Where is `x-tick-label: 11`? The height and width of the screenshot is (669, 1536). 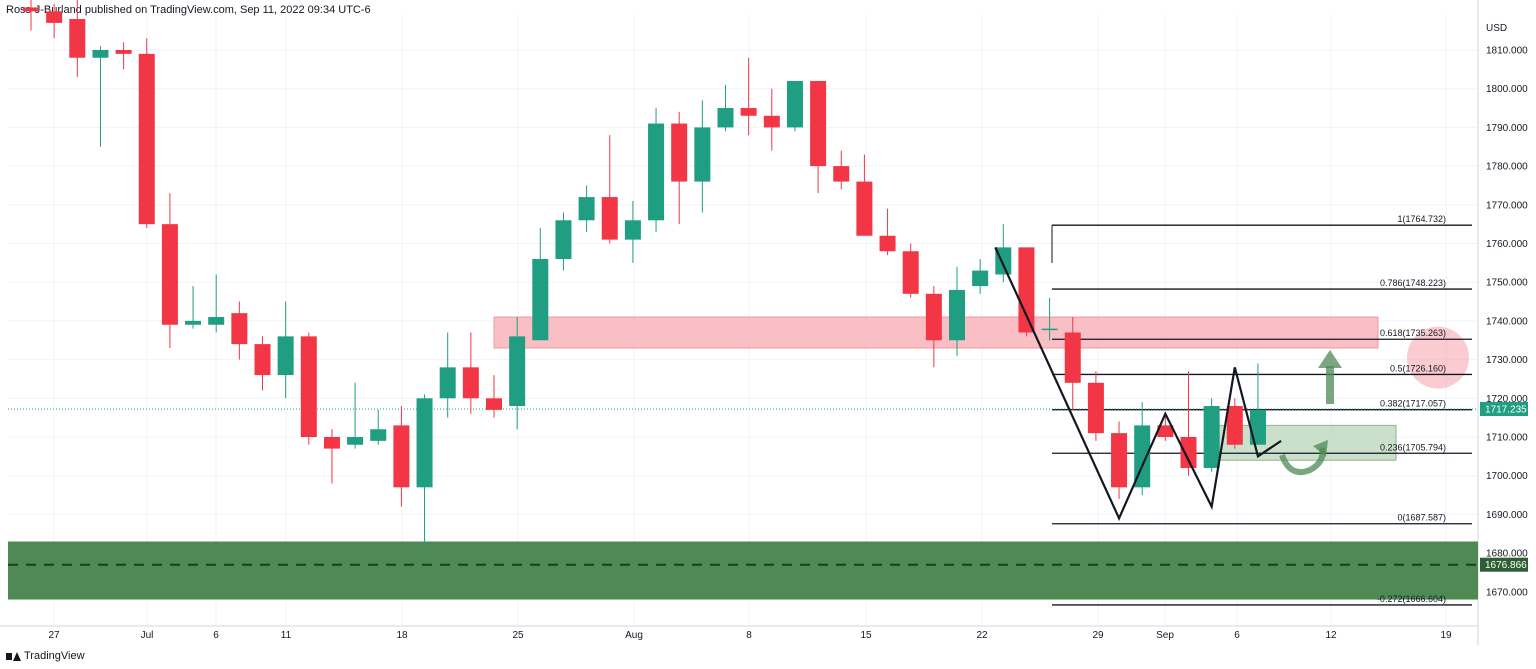
x-tick-label: 11 is located at coordinates (286, 635).